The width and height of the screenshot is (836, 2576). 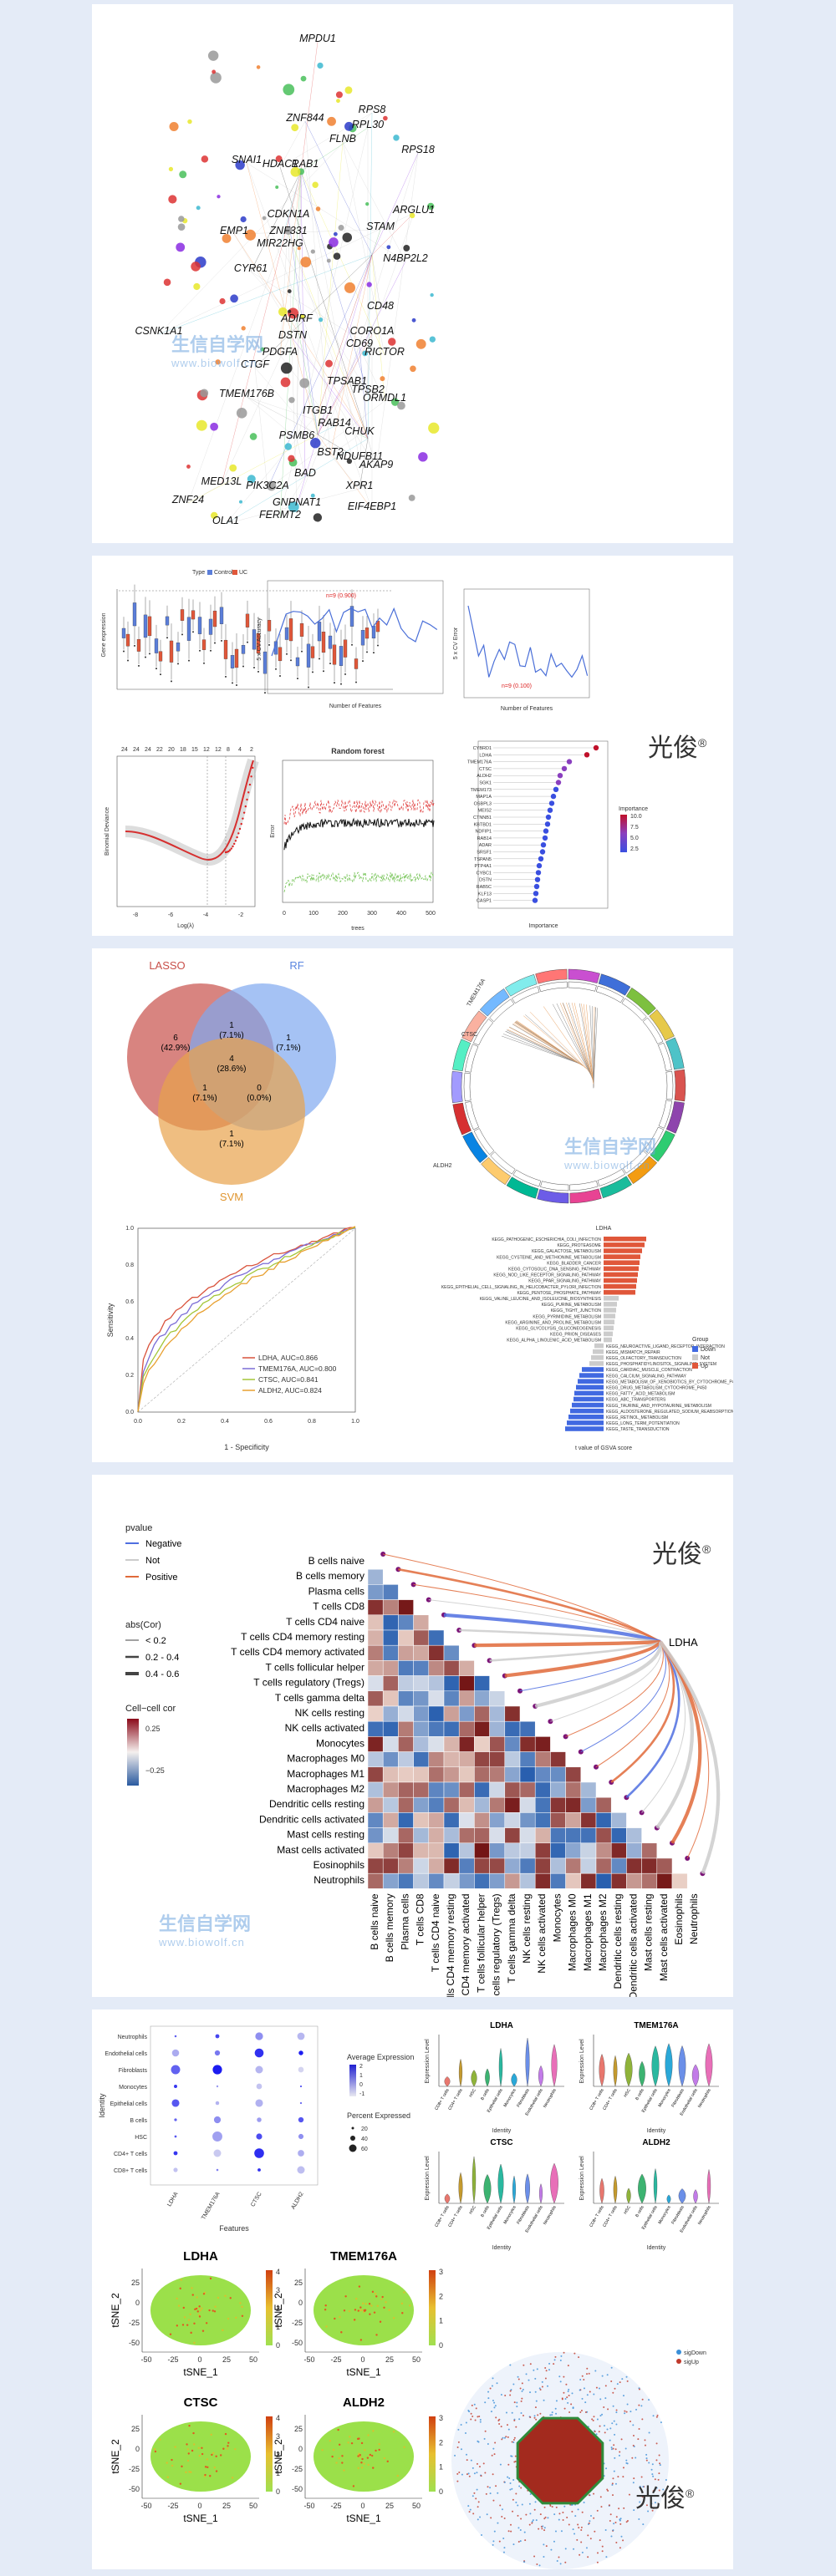 I want to click on dot-ylabel: Identity, so click(x=102, y=2105).